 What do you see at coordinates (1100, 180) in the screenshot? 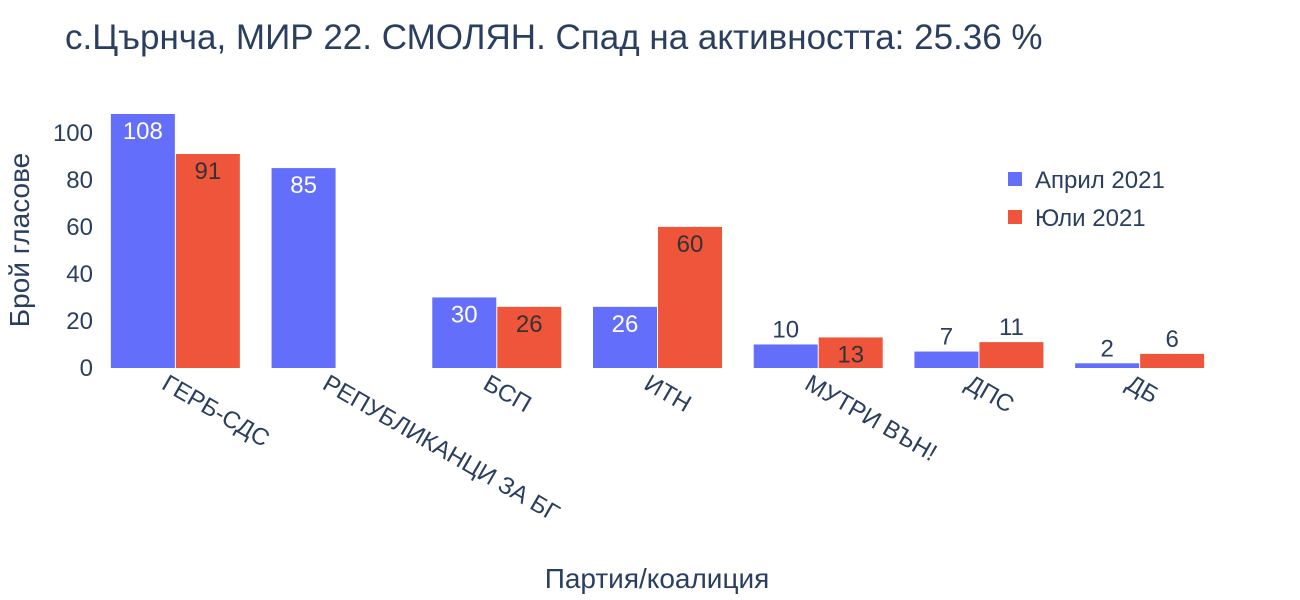
I see `legend-label: Април 2021` at bounding box center [1100, 180].